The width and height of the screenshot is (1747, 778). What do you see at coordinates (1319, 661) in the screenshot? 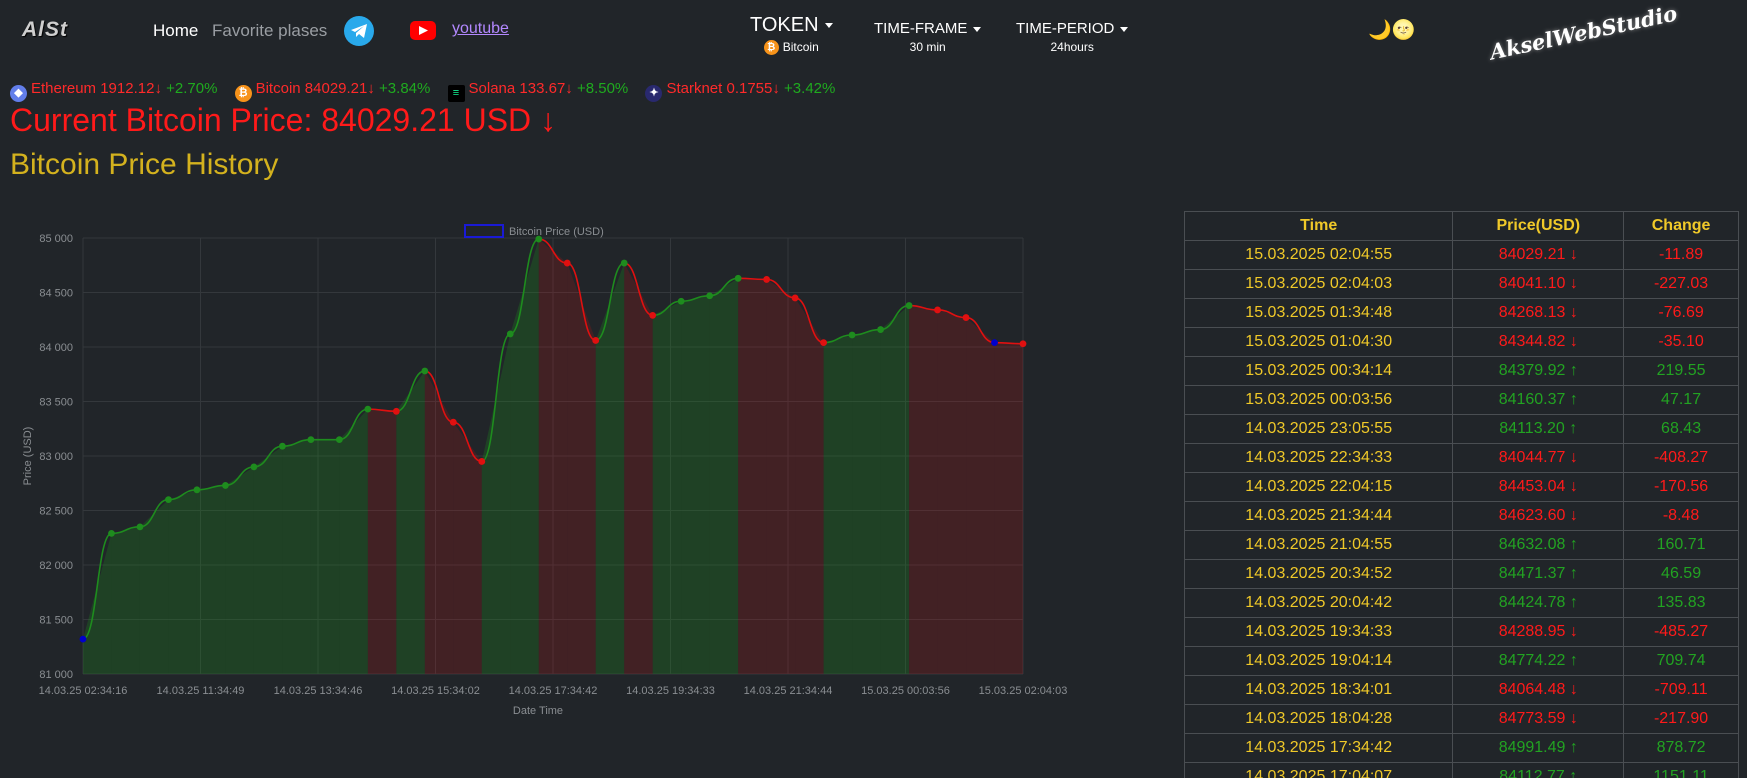
I see `table-cell-time: 14.03.2025 19:04:14` at bounding box center [1319, 661].